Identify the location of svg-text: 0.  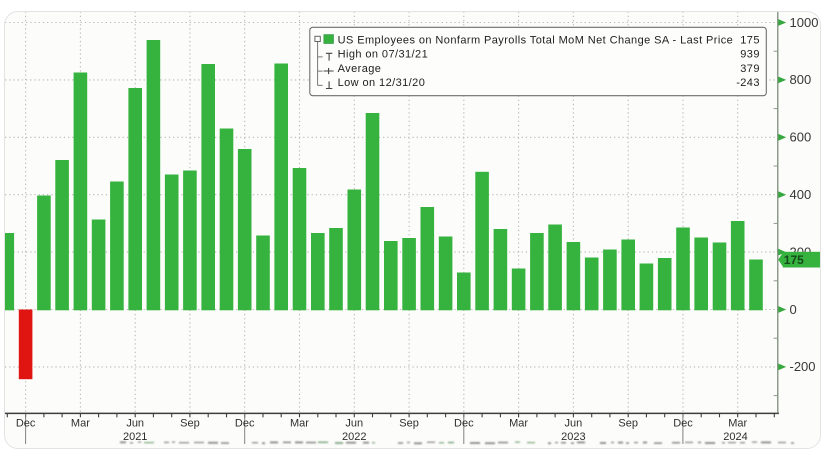
(792, 308).